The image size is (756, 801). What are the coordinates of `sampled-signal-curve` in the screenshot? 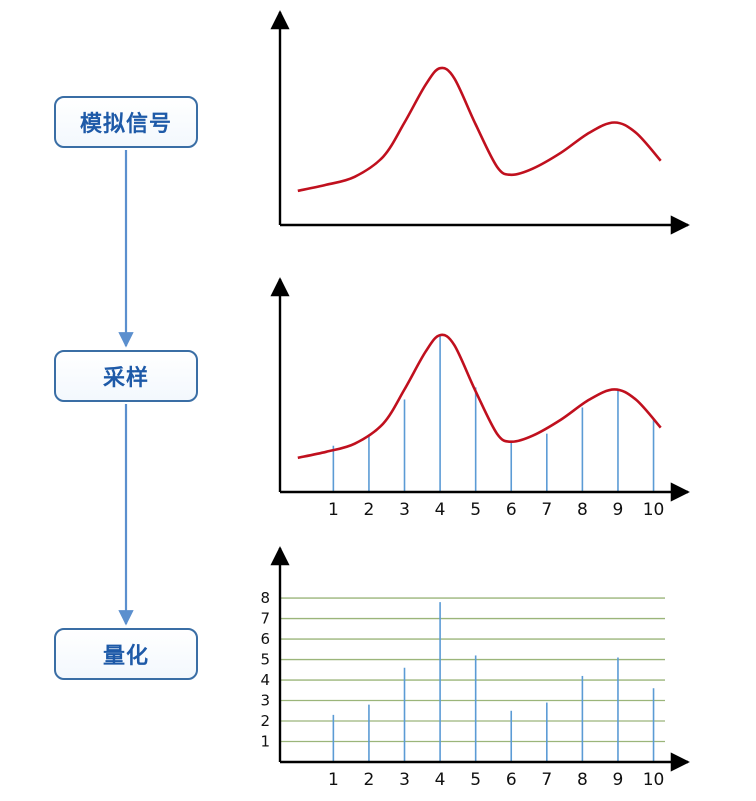 It's located at (479, 396).